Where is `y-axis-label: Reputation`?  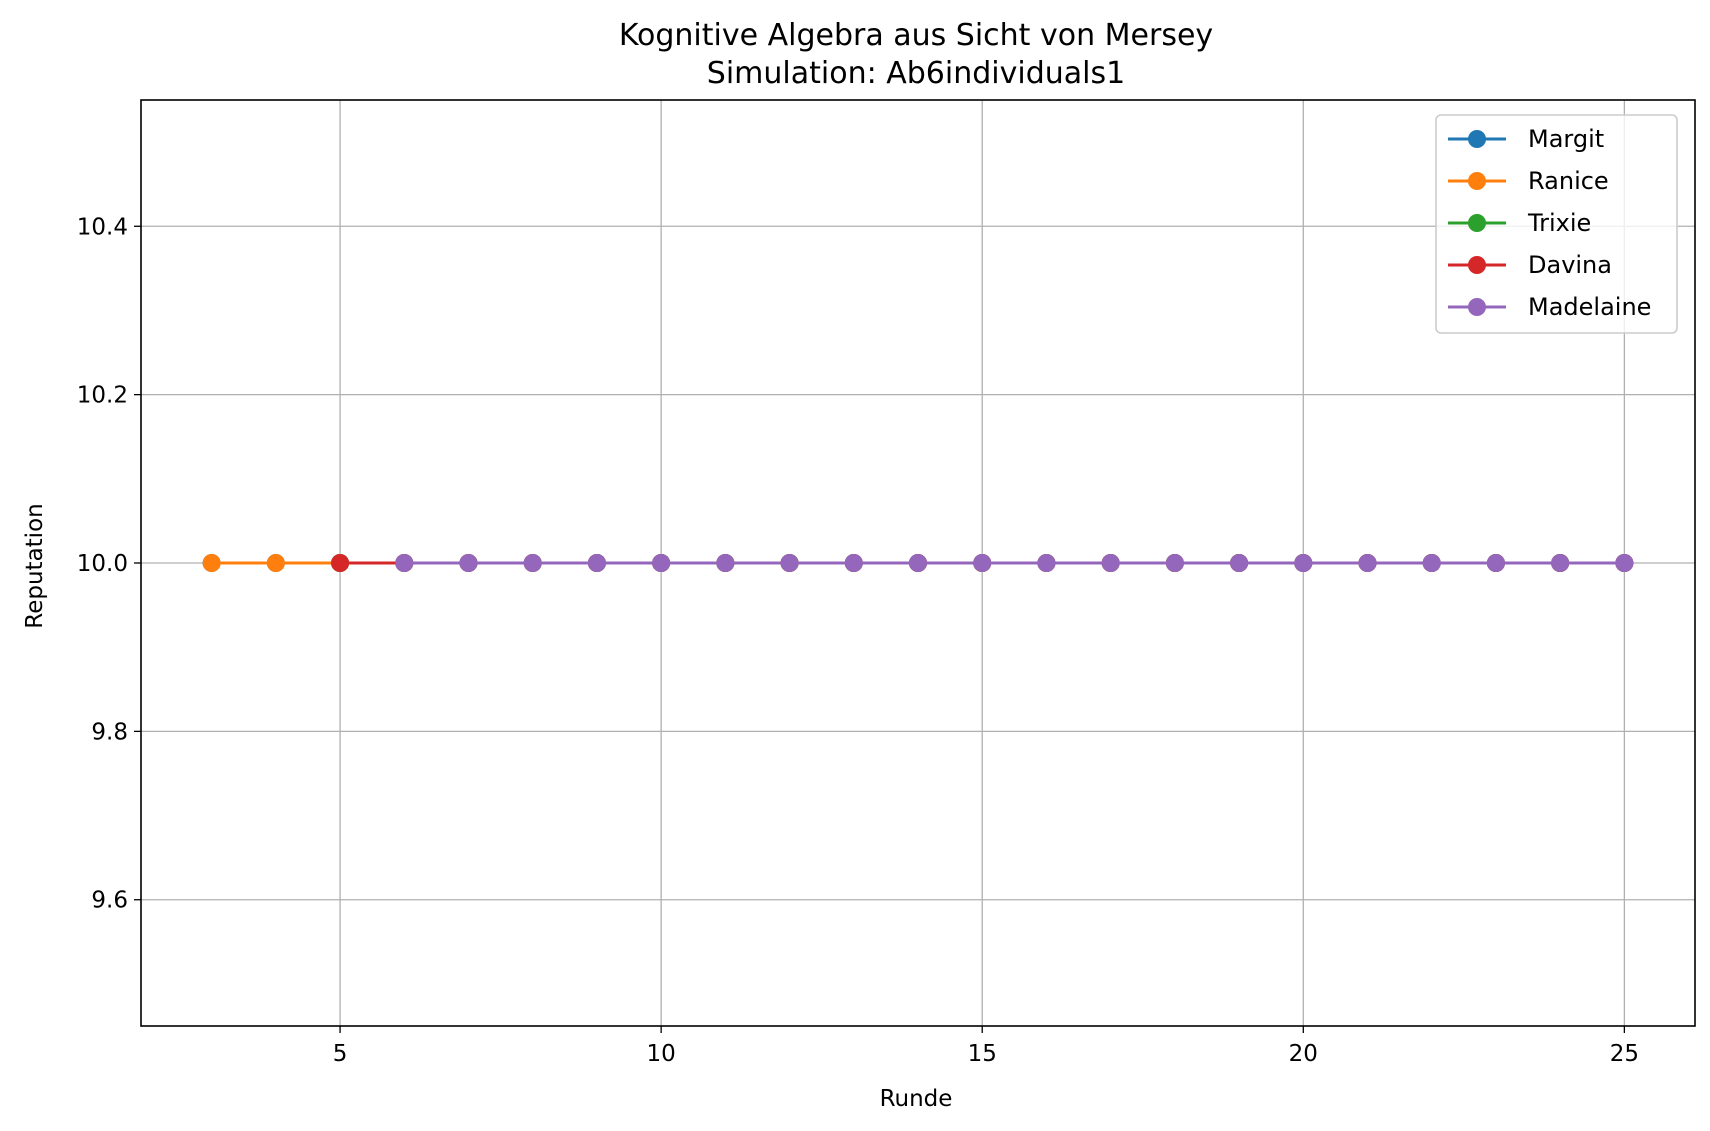 y-axis-label: Reputation is located at coordinates (35, 565).